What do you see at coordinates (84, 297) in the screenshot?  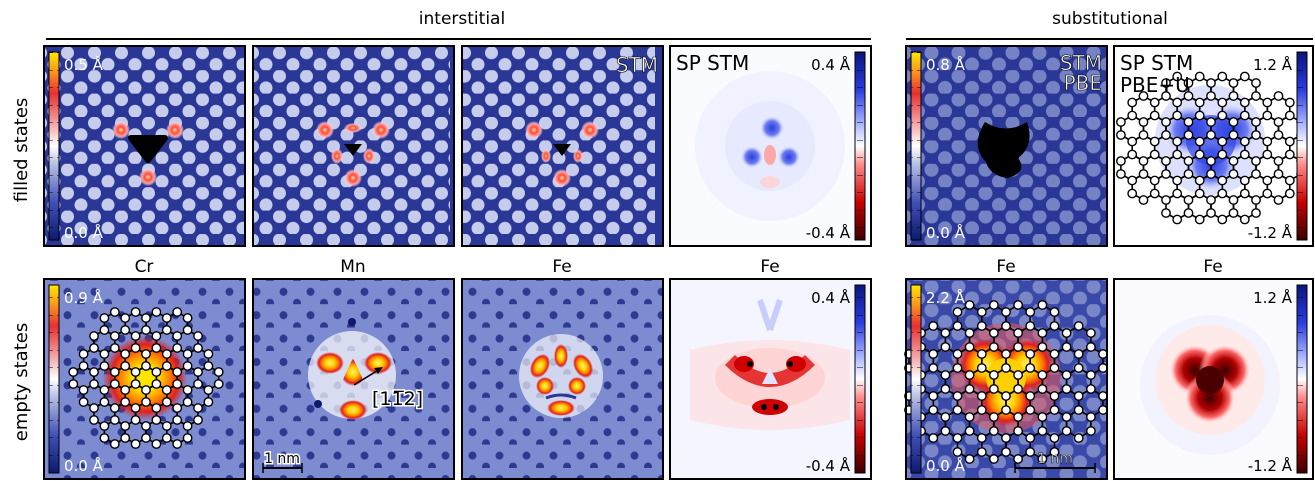 I see `colorbar-max-label: 0.9 Å` at bounding box center [84, 297].